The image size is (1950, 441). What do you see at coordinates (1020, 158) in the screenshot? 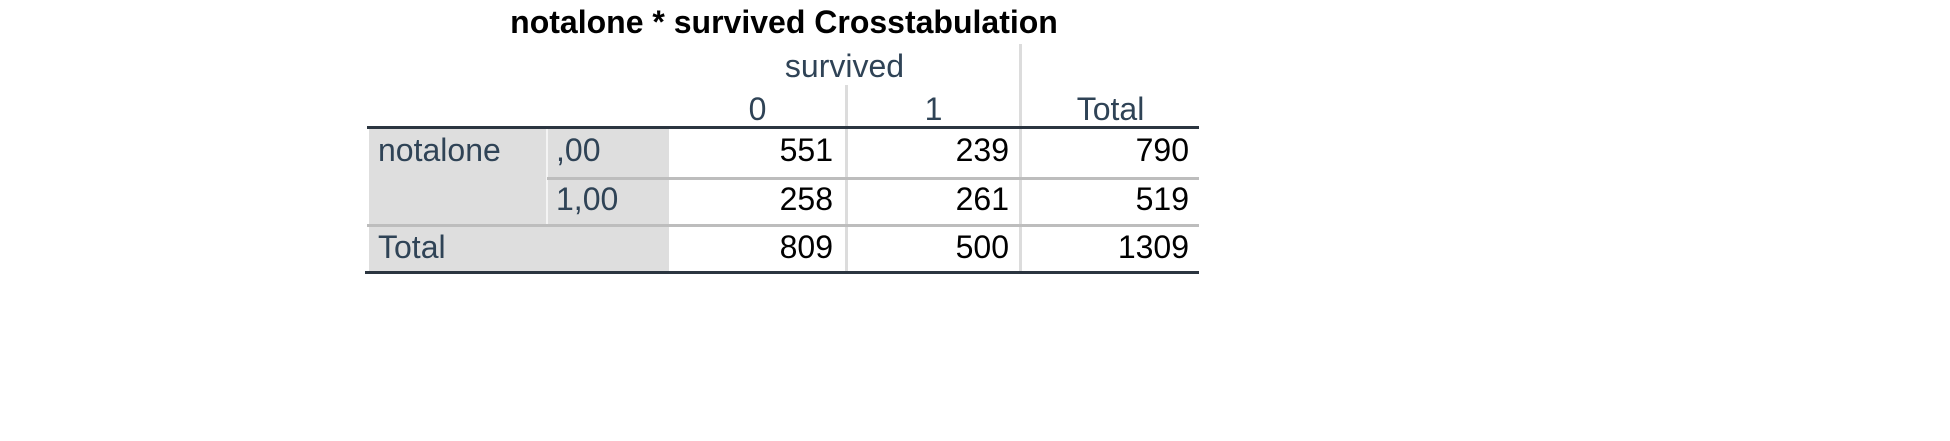
I see `divider-col-1-total` at bounding box center [1020, 158].